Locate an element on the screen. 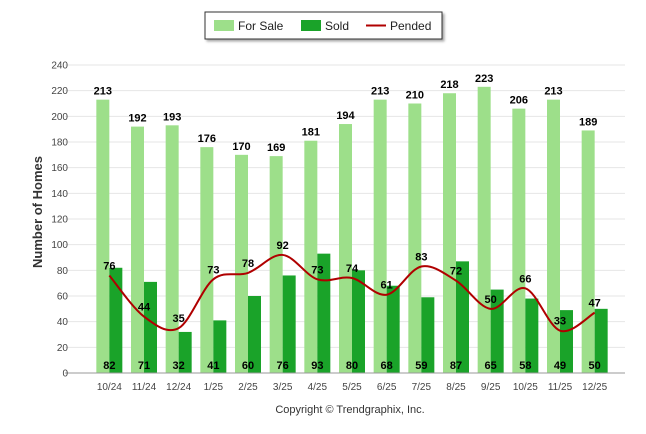 This screenshot has width=646, height=434. sold-value-label: 68 is located at coordinates (387, 366).